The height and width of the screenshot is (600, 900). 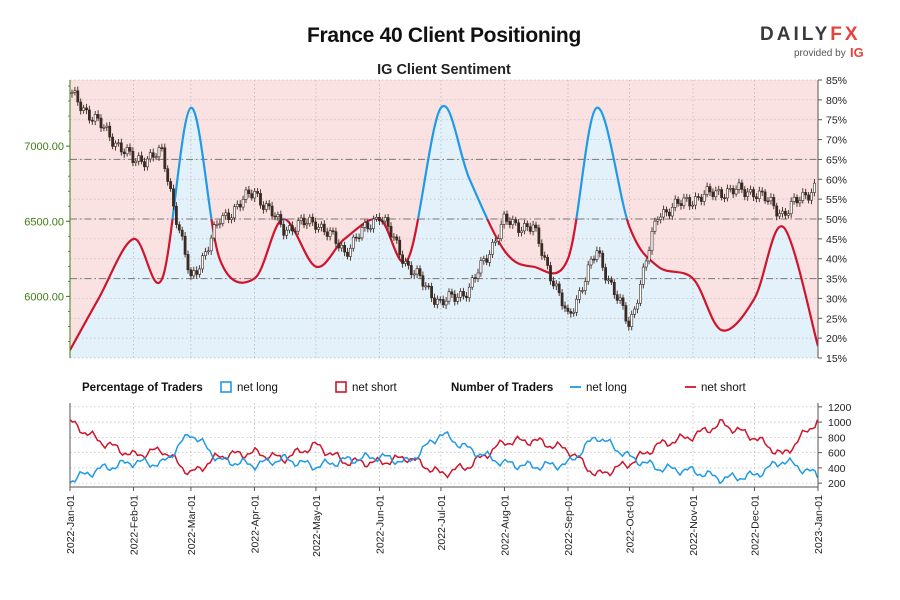 I want to click on x-tick-label: 2022-Oct-01, so click(x=630, y=524).